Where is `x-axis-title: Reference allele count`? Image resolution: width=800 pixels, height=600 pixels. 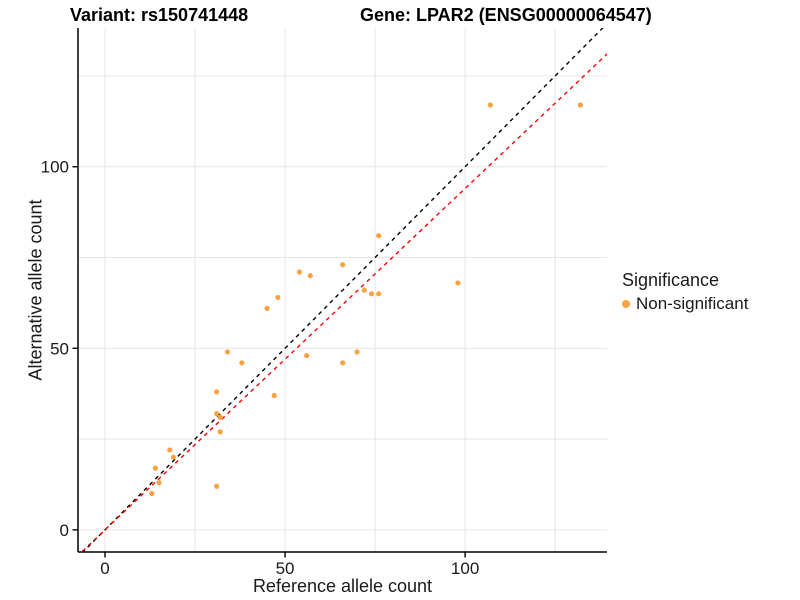
x-axis-title: Reference allele count is located at coordinates (342, 586).